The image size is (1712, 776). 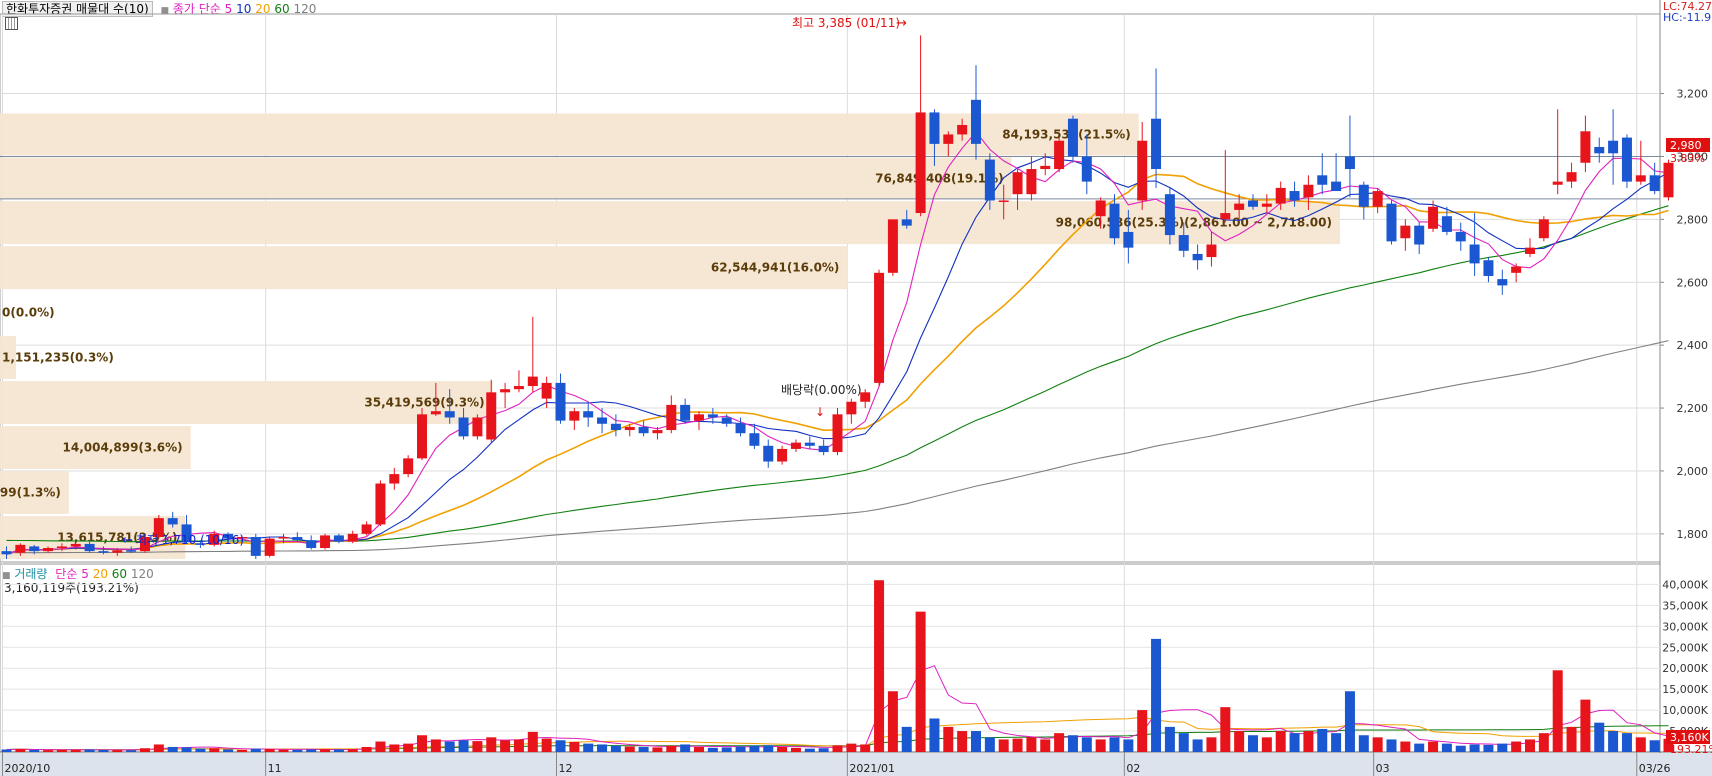 I want to click on grid-settings-icon, so click(x=11, y=23).